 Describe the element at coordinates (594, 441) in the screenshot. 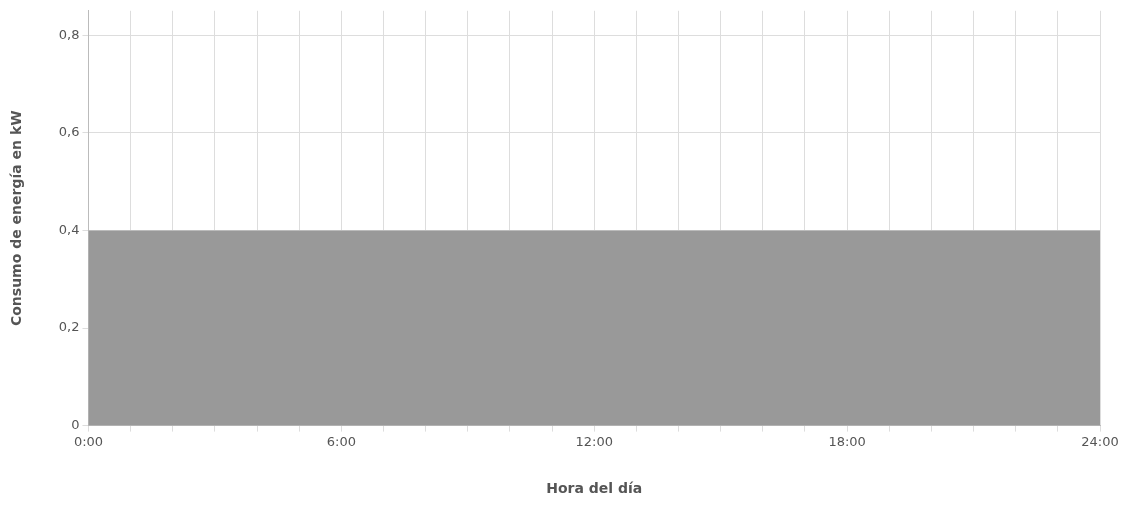

I see `x-tick-label: 12:00` at that location.